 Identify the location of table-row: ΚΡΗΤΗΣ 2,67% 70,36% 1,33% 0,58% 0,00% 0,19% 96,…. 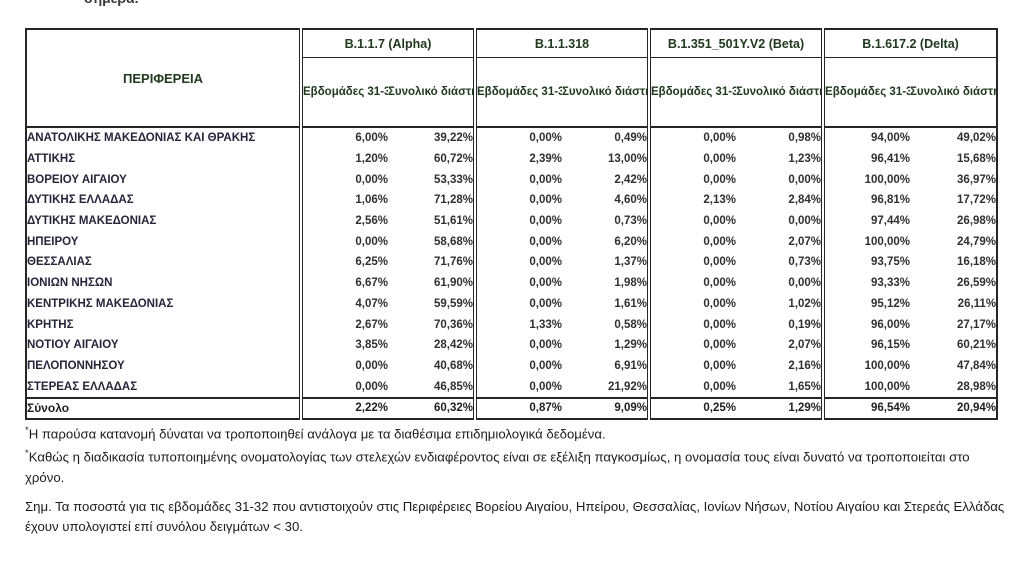
(511, 324).